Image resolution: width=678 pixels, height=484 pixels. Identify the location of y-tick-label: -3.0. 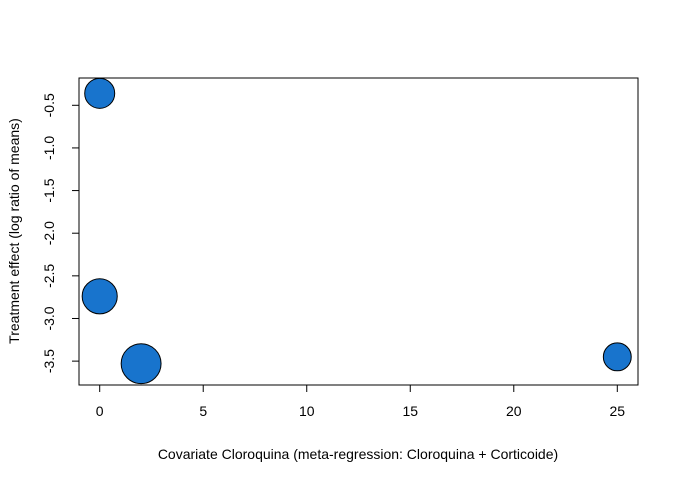
(49, 318).